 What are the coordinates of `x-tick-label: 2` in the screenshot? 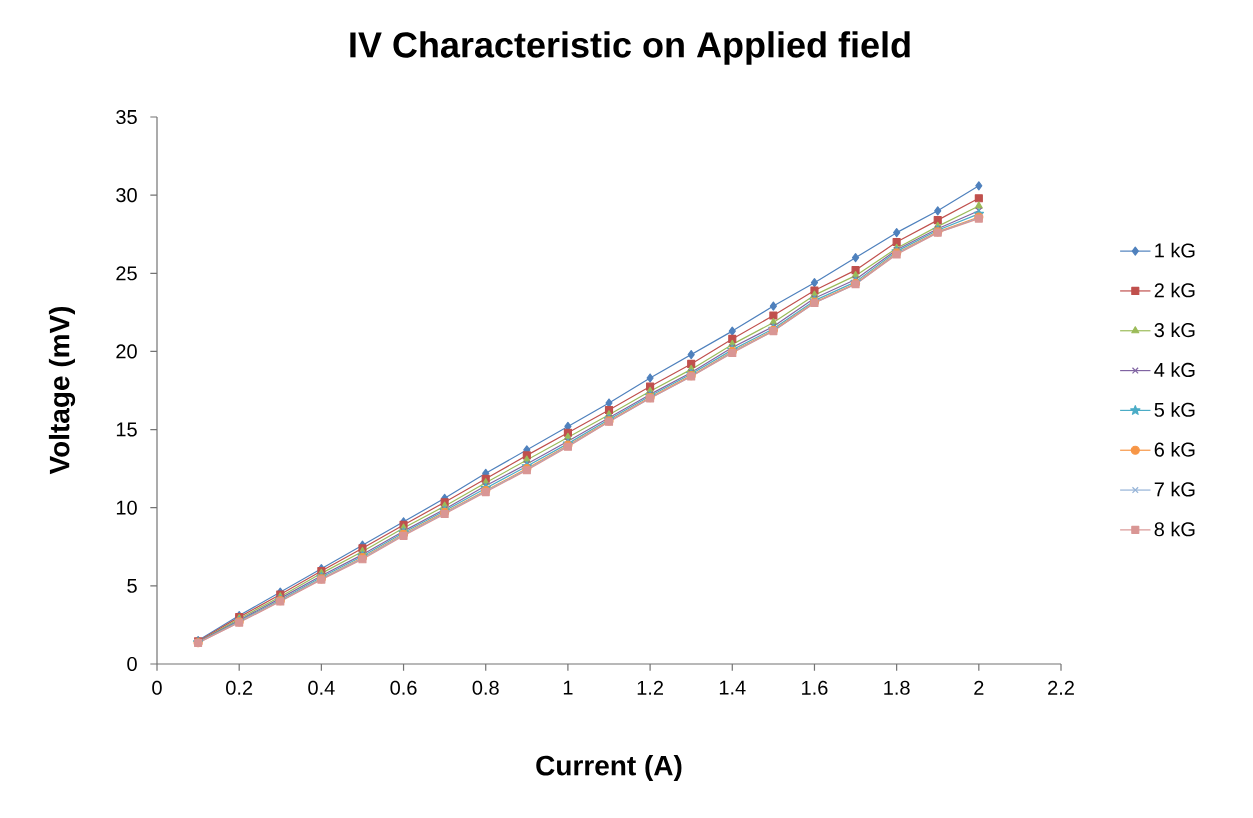 It's located at (979, 687).